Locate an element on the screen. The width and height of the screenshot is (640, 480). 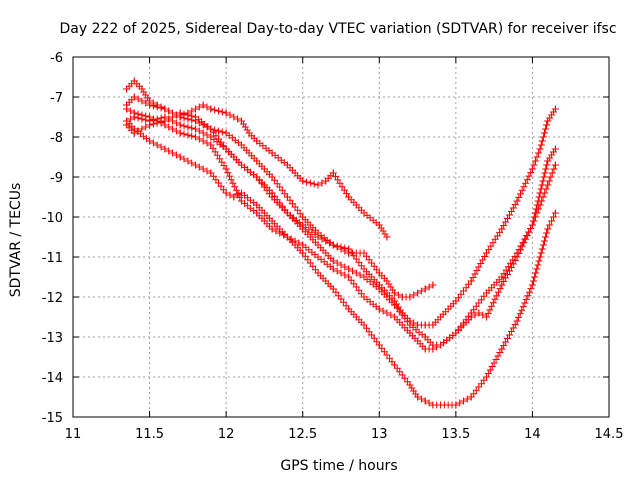
y-tick-label: -10 is located at coordinates (52, 218).